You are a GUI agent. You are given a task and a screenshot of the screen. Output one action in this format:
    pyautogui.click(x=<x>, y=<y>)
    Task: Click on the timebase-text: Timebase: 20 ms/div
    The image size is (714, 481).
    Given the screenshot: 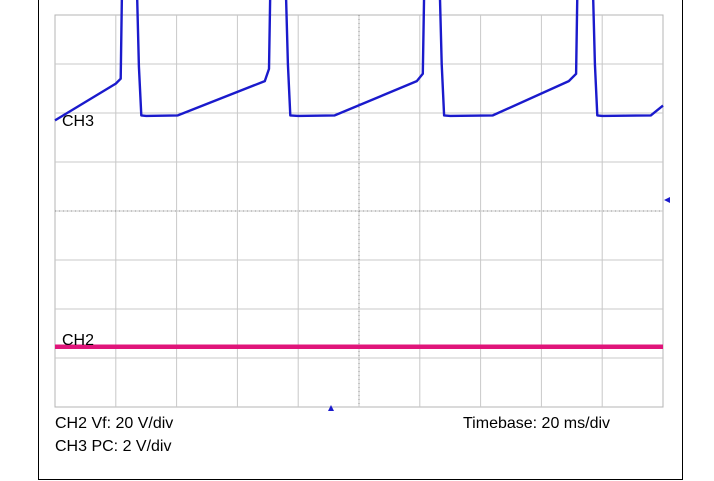 What is the action you would take?
    pyautogui.click(x=537, y=423)
    